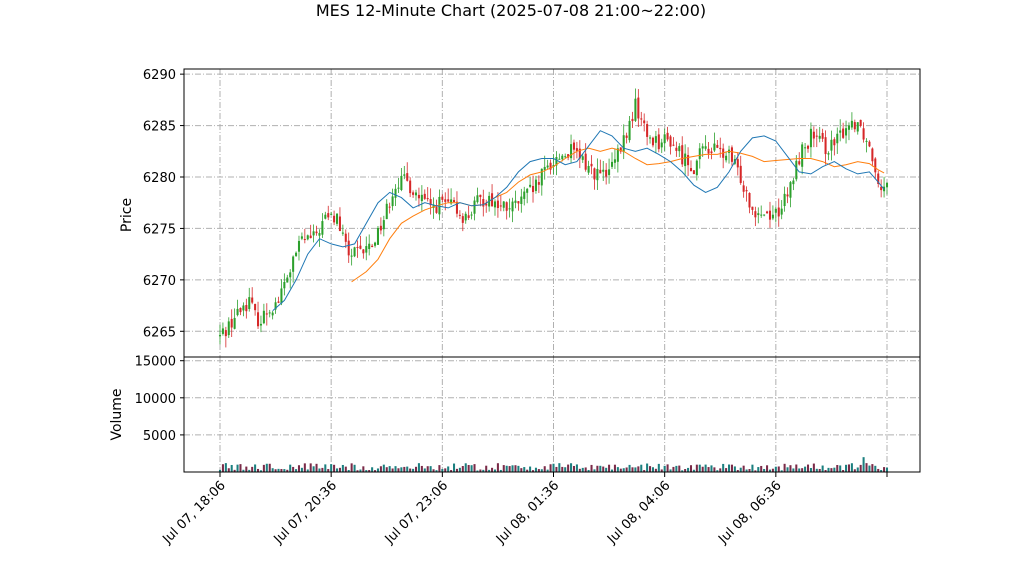  Describe the element at coordinates (127, 215) in the screenshot. I see `price-axis-label: Price` at that location.